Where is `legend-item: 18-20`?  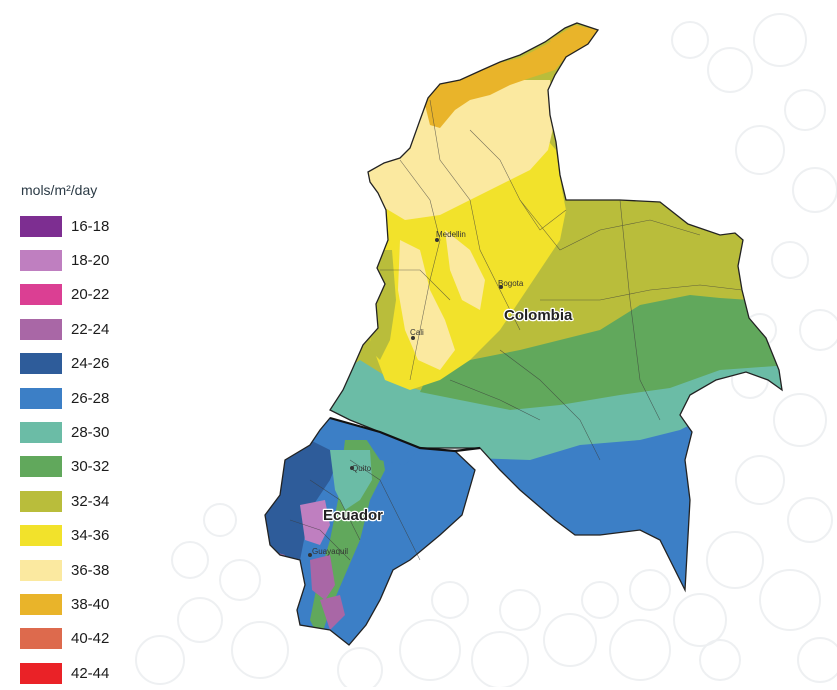 legend-item: 18-20 is located at coordinates (90, 260).